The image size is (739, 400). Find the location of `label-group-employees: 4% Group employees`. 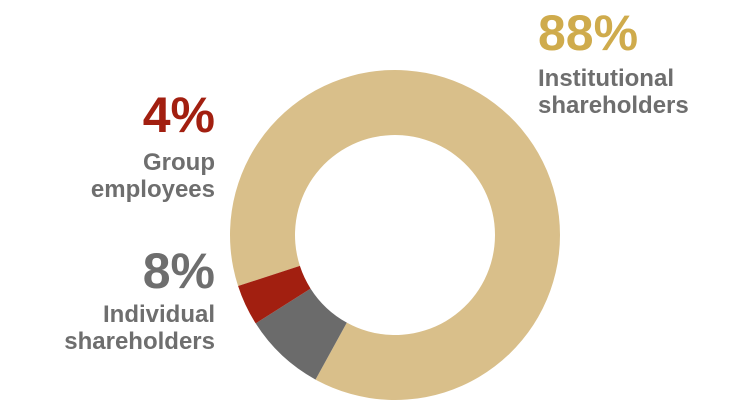

label-group-employees: 4% Group employees is located at coordinates (153, 147).